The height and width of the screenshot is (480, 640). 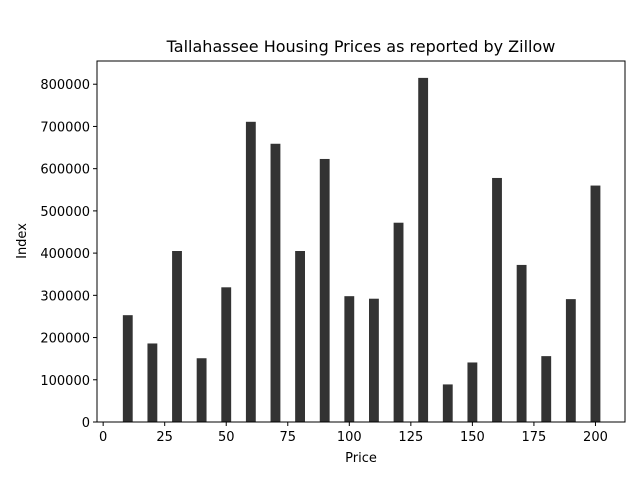 I want to click on x-tick-label: 125, so click(x=410, y=437).